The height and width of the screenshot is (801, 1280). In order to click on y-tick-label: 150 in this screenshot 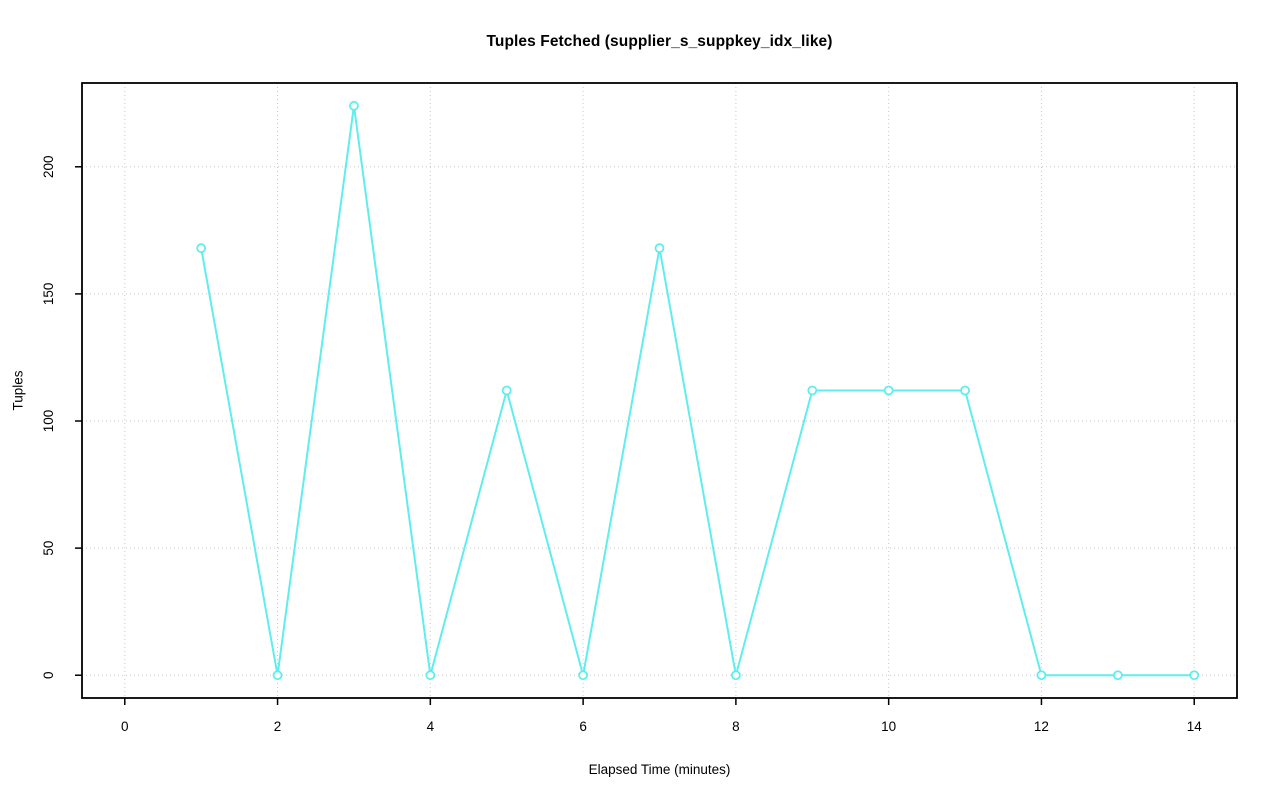, I will do `click(48, 294)`.